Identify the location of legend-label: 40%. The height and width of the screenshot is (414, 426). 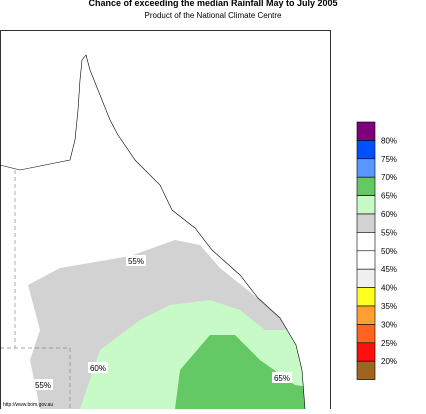
(389, 288).